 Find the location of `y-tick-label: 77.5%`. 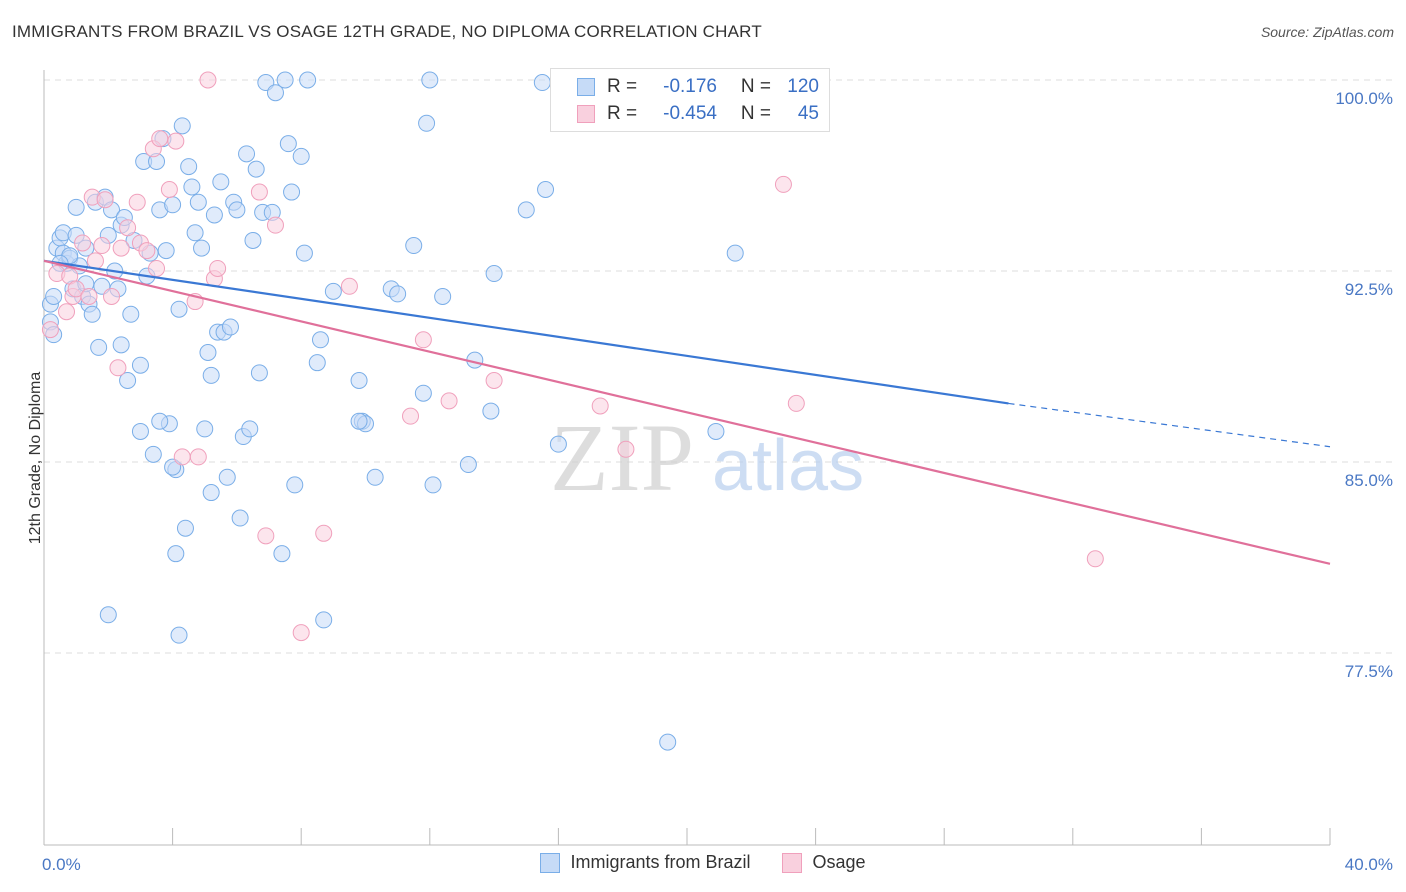

y-tick-label: 77.5% is located at coordinates (1369, 671).